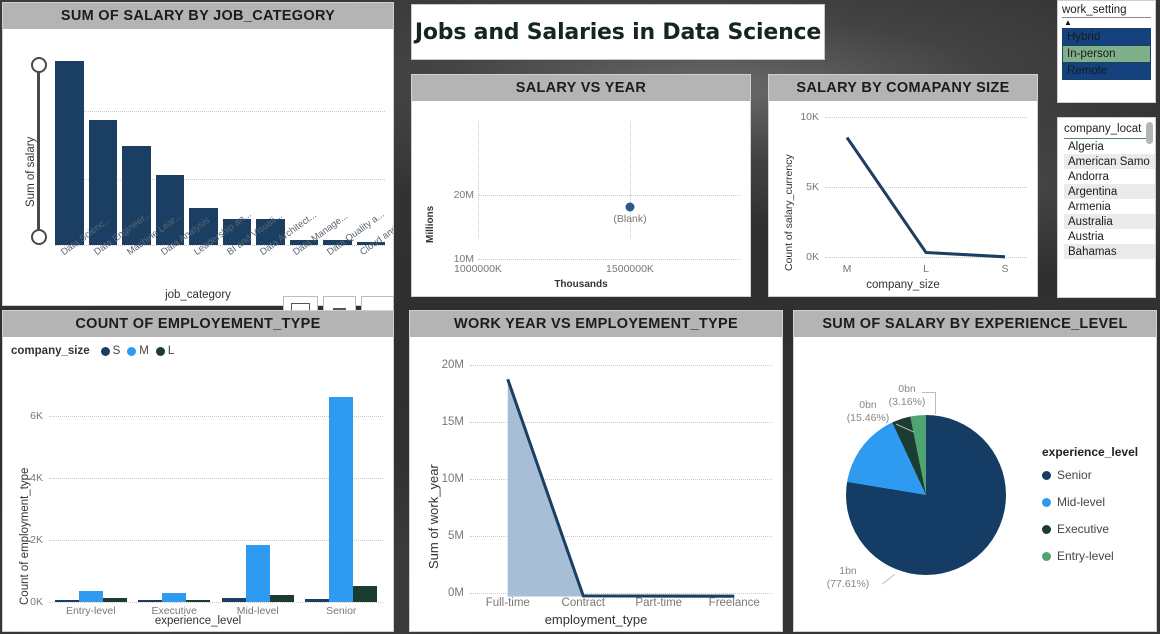 The height and width of the screenshot is (634, 1160). I want to click on legend-item-executive: Executive, so click(1090, 529).